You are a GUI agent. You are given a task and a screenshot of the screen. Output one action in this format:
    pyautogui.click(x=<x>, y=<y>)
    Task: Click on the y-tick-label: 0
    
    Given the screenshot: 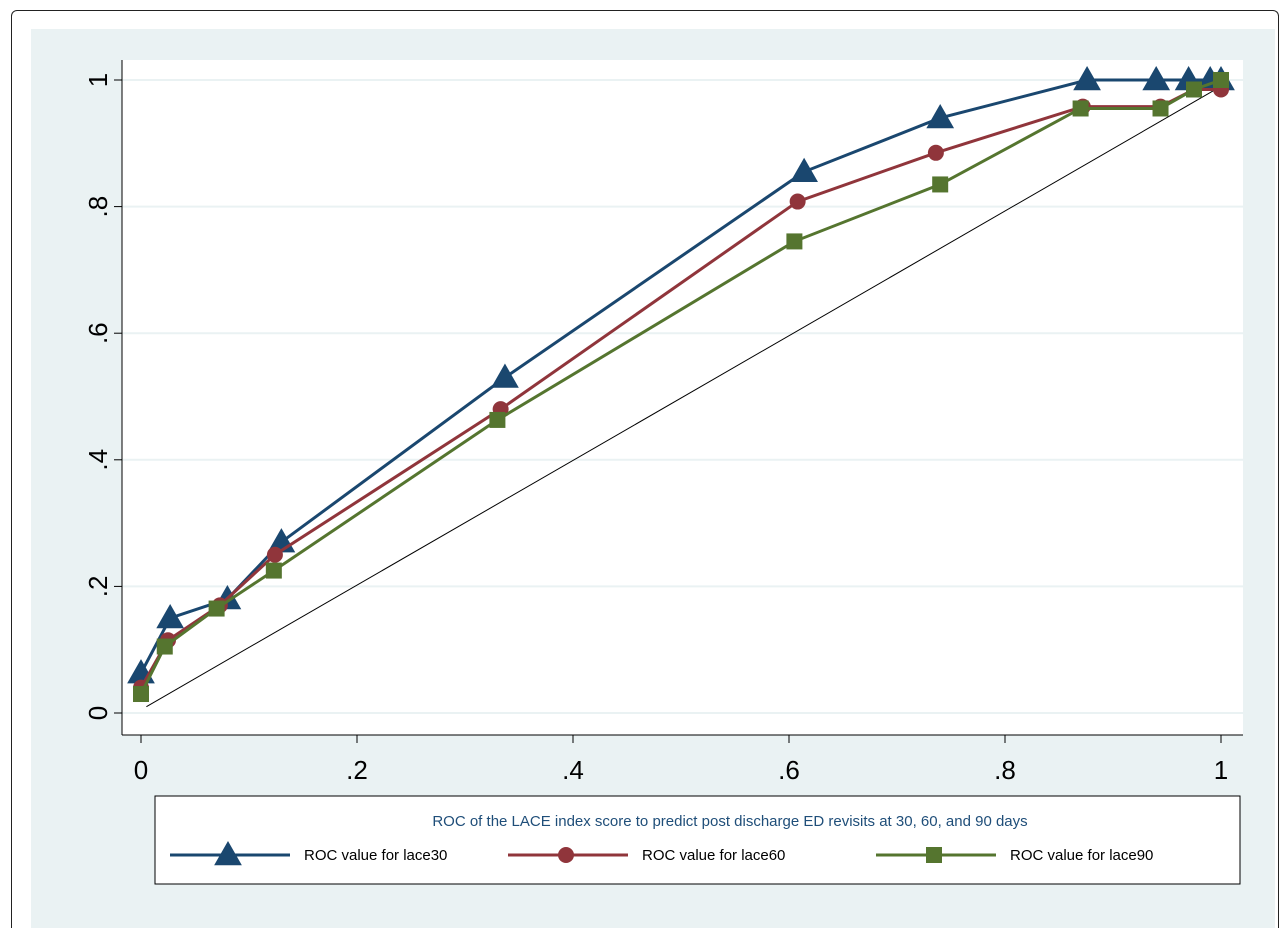 What is the action you would take?
    pyautogui.click(x=98, y=713)
    